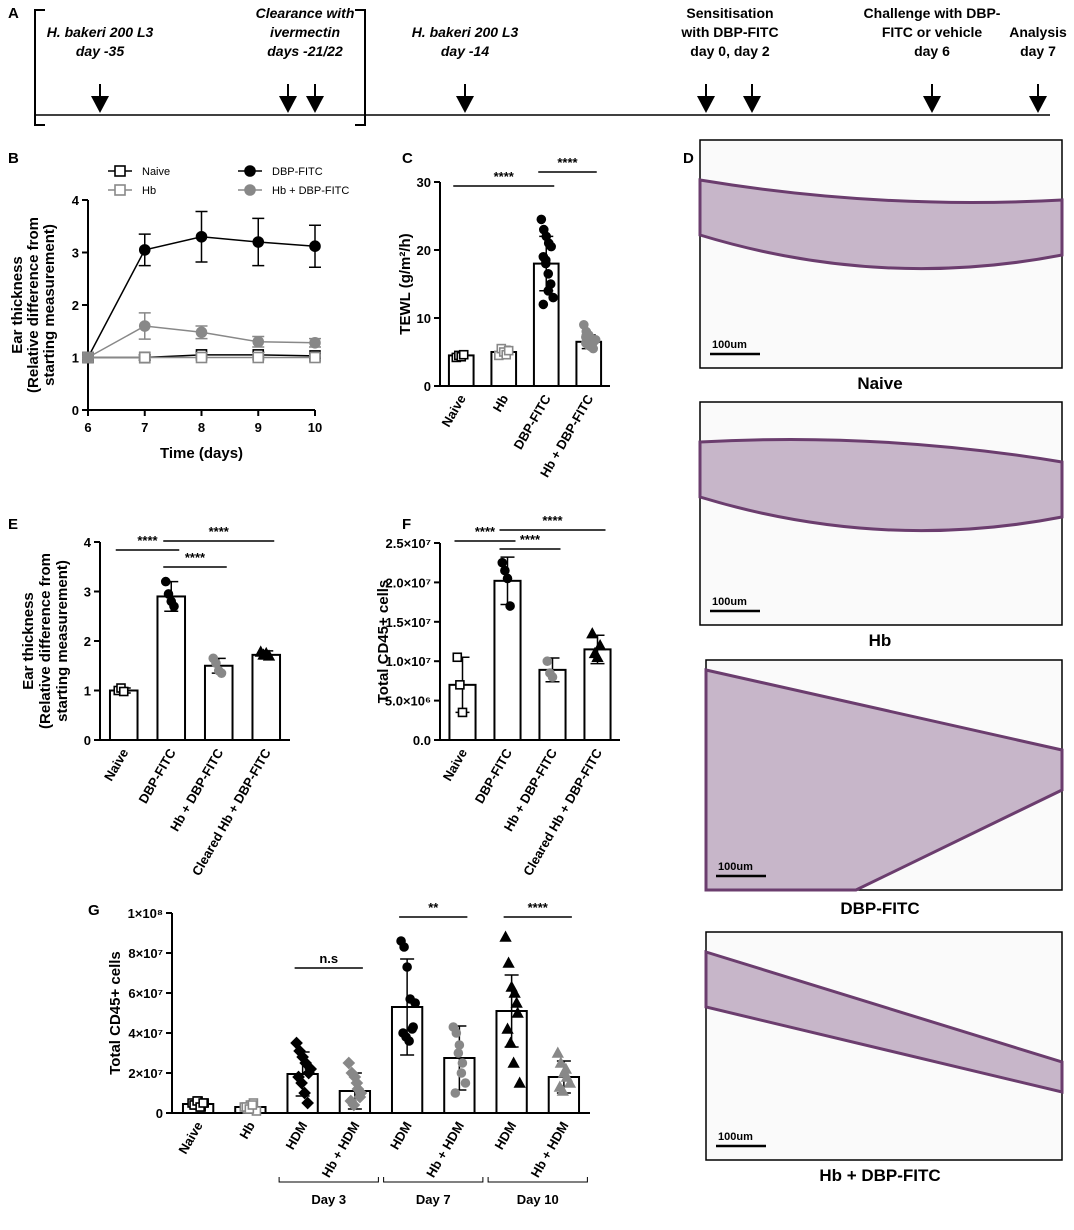  What do you see at coordinates (87, 592) in the screenshot?
I see `y-tick-label: 3` at bounding box center [87, 592].